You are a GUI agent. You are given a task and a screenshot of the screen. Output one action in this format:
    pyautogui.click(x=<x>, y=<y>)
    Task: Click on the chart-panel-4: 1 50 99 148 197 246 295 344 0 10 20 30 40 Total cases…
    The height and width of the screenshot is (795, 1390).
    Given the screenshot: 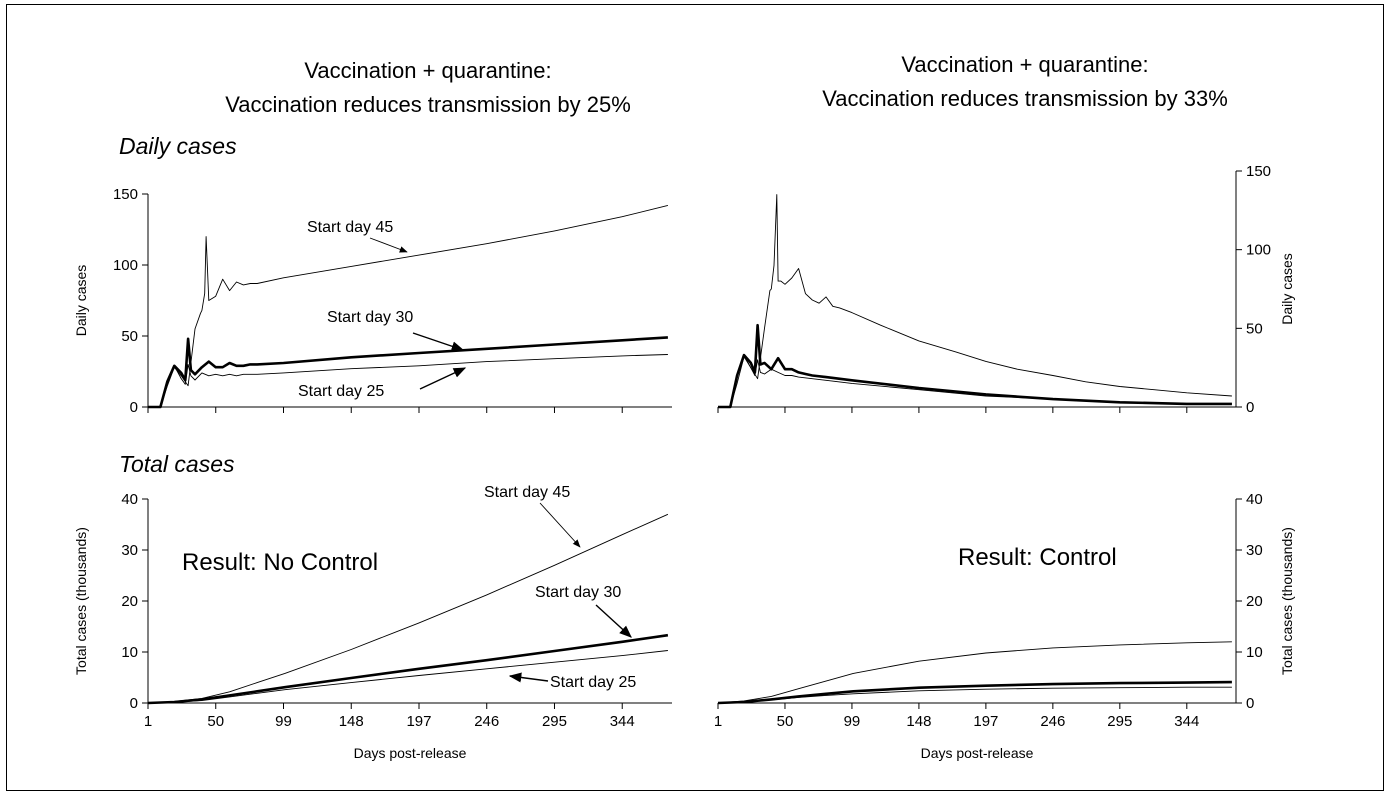 What is the action you would take?
    pyautogui.click(x=1004, y=626)
    